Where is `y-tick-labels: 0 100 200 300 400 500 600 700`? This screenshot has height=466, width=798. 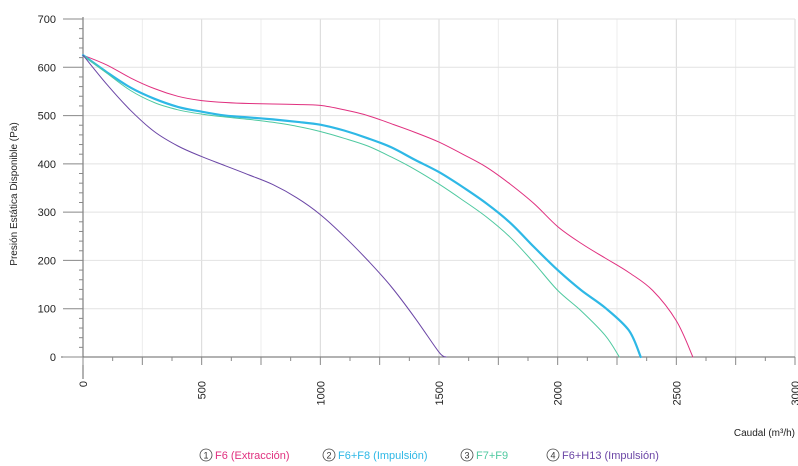 y-tick-labels: 0 100 200 300 400 500 600 700 is located at coordinates (47, 189).